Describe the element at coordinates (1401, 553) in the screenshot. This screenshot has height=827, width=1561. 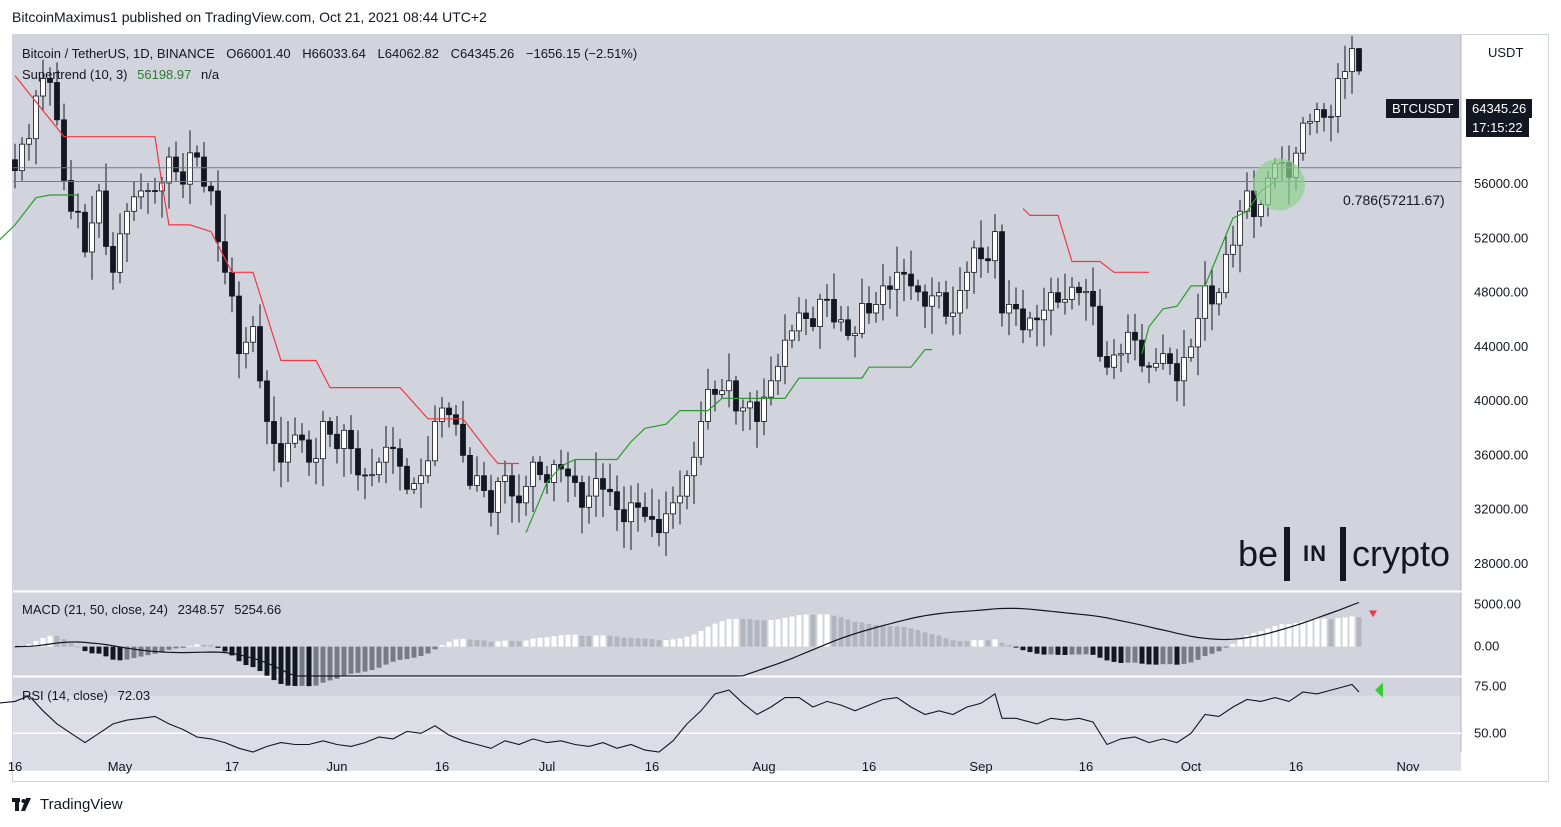
I see `watermark-right: crypto` at that location.